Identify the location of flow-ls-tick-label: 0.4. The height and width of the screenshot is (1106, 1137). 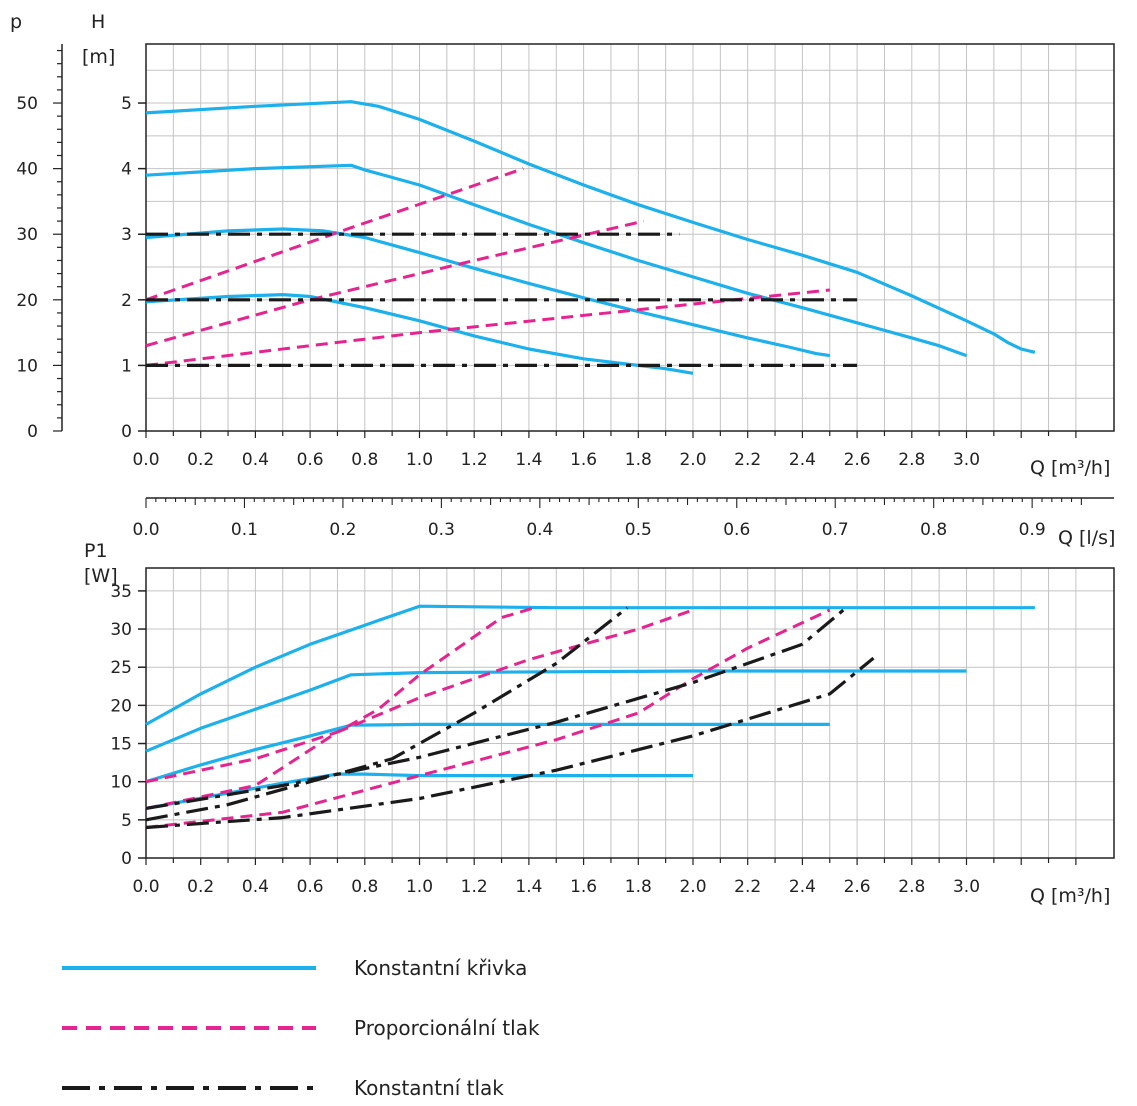
(539, 530).